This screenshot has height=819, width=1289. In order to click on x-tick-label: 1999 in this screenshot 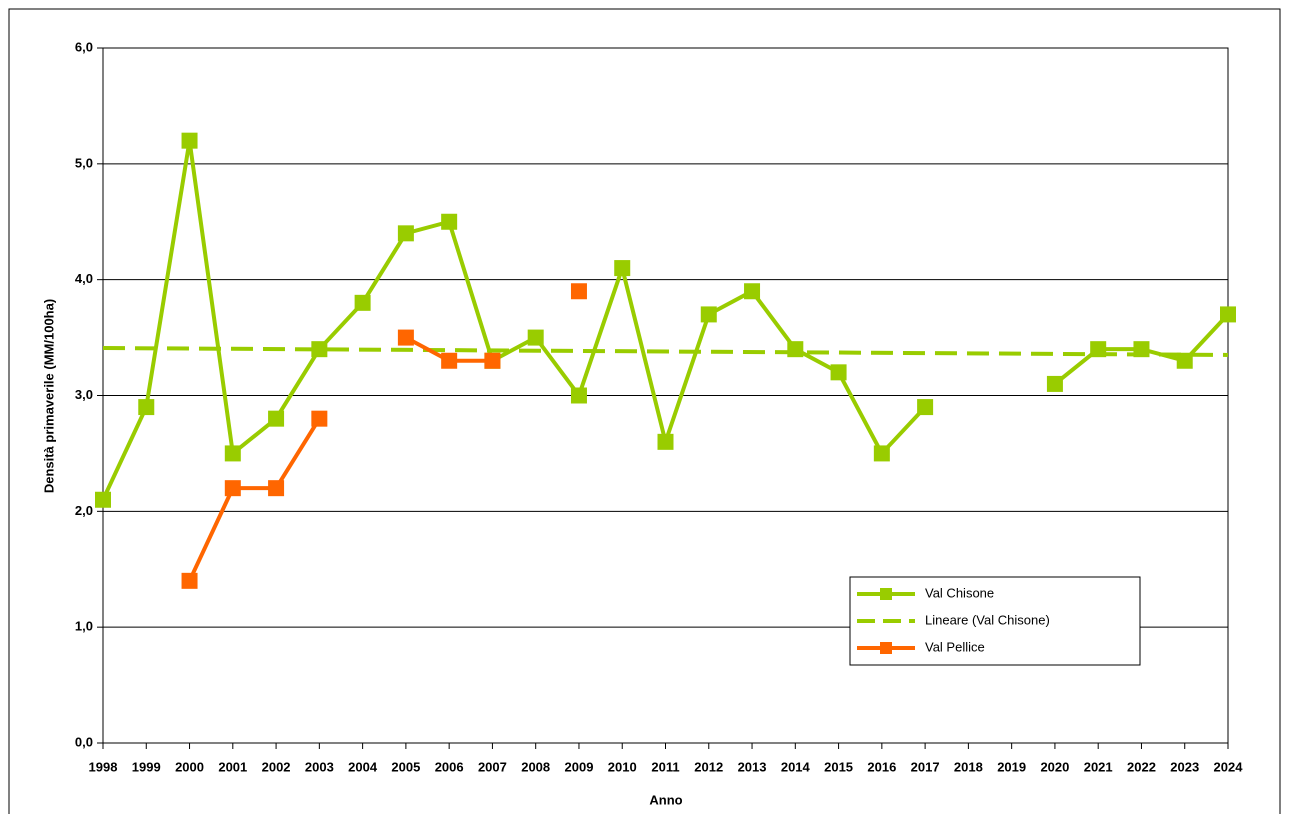, I will do `click(146, 766)`.